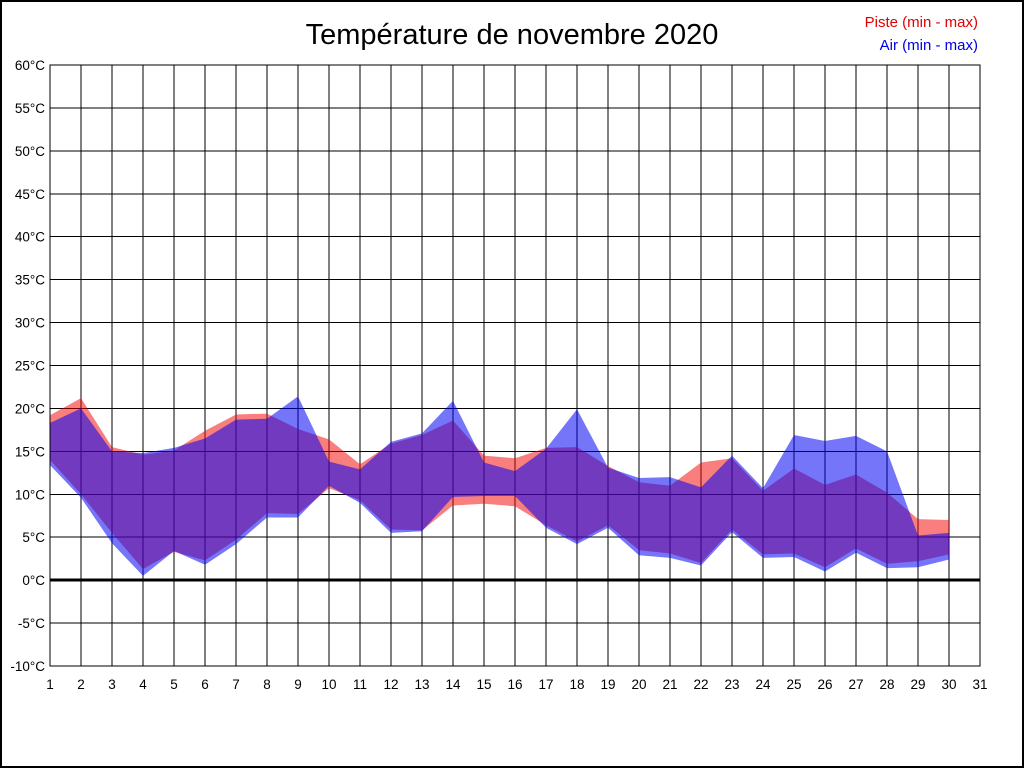 The height and width of the screenshot is (768, 1024). Describe the element at coordinates (731, 684) in the screenshot. I see `x-tick-label: 23` at that location.